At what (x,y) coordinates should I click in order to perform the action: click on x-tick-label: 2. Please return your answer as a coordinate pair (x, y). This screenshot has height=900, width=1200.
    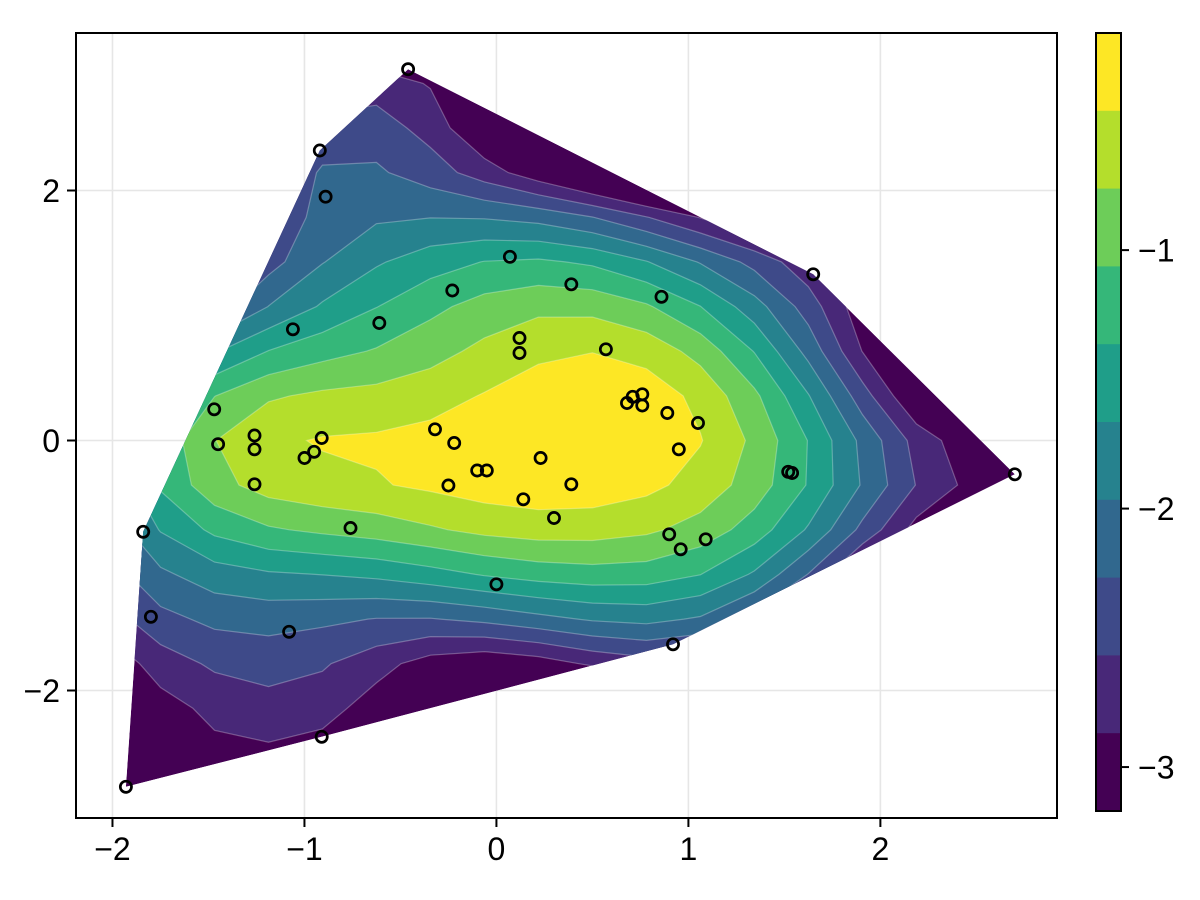
    Looking at the image, I should click on (880, 849).